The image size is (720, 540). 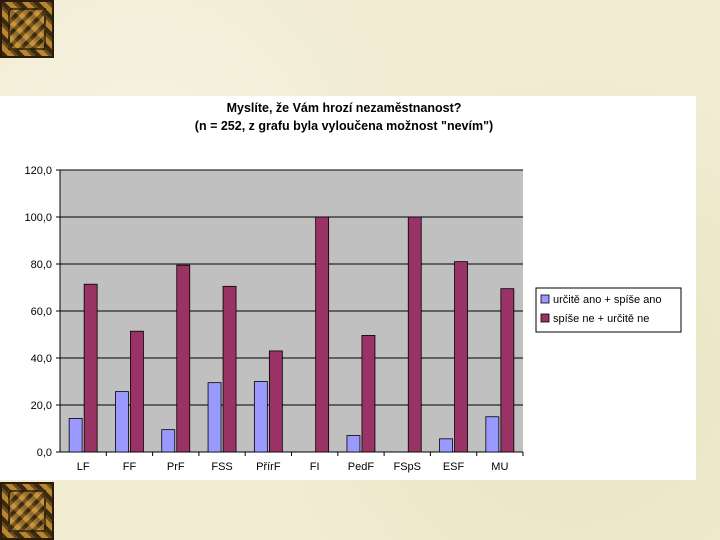 What do you see at coordinates (44, 453) in the screenshot?
I see `y-tick-label: 0,0` at bounding box center [44, 453].